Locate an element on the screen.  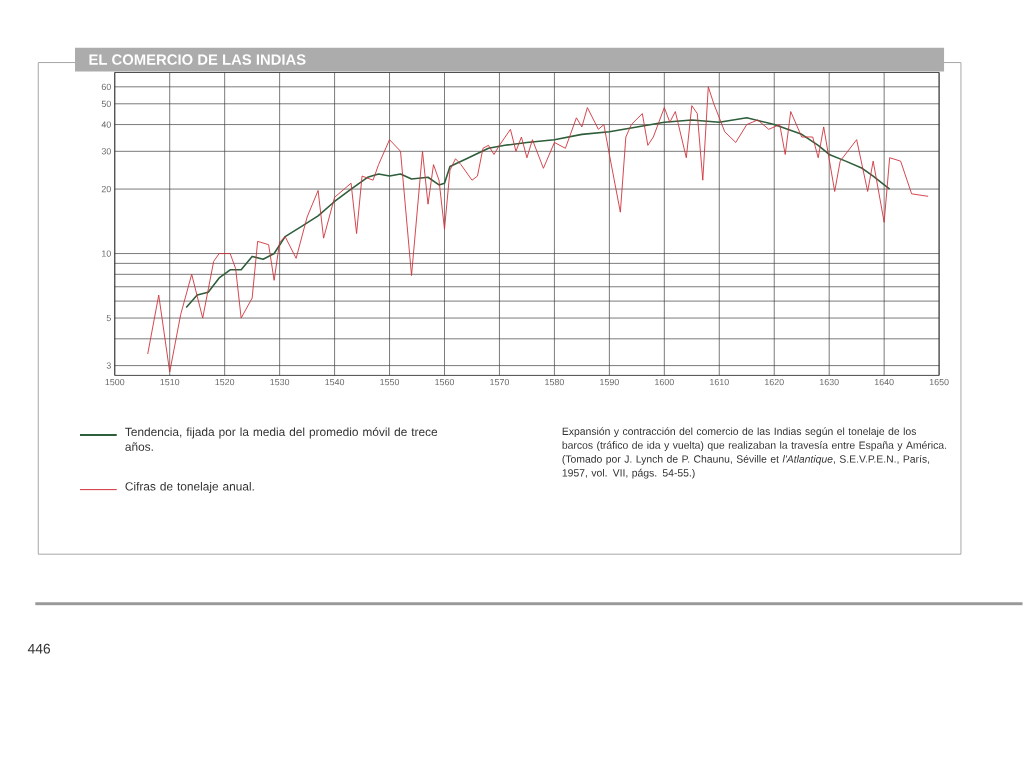
x-tick-label: 1610 is located at coordinates (719, 382).